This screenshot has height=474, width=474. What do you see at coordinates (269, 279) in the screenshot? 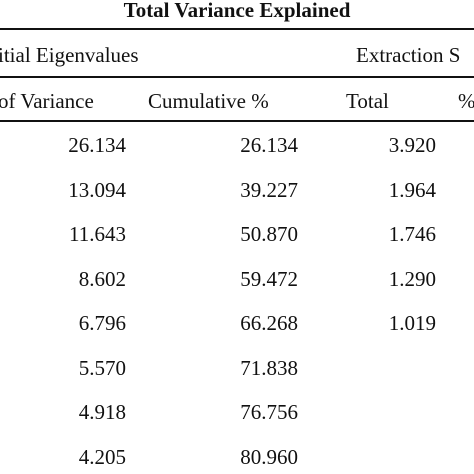
I see `cell-cumulative: 59.472` at bounding box center [269, 279].